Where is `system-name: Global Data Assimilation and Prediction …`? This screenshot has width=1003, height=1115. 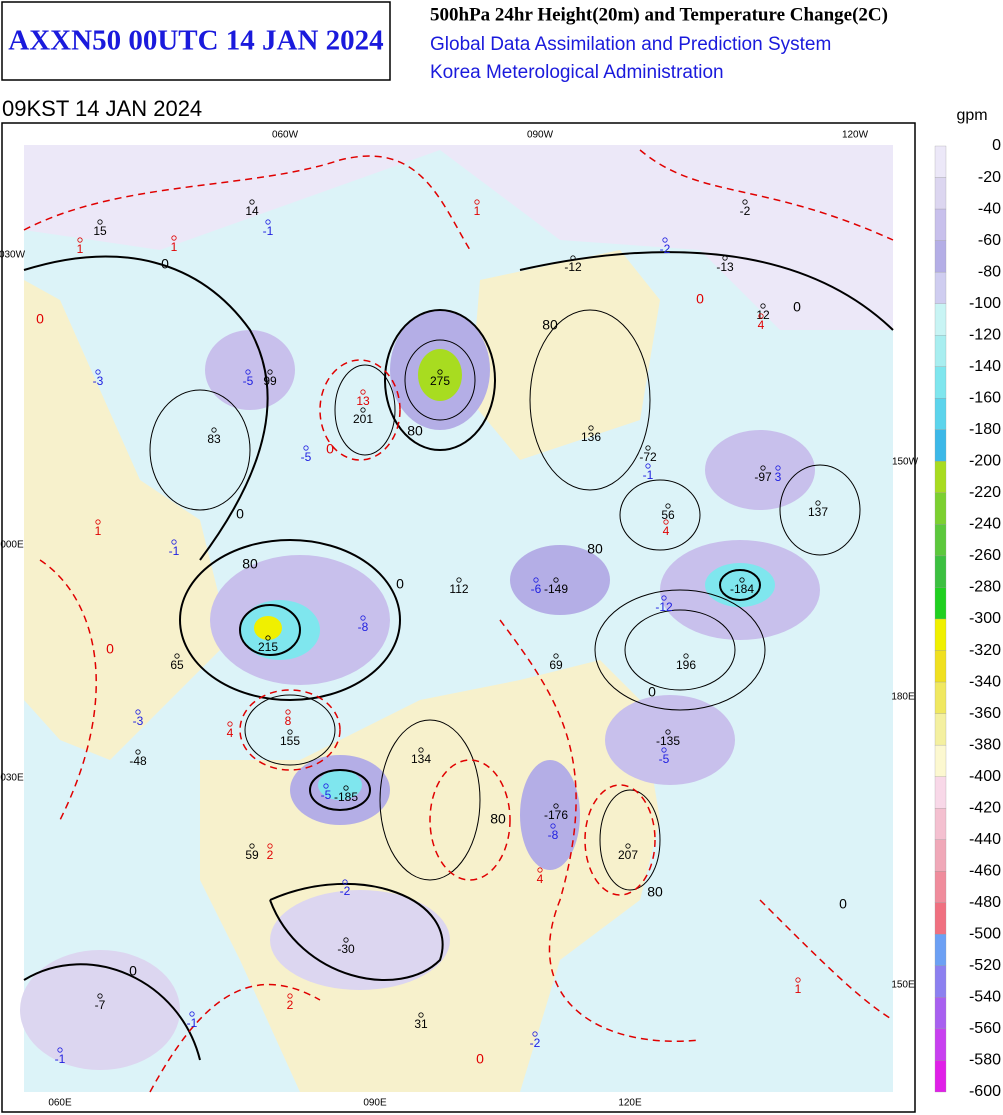 system-name: Global Data Assimilation and Prediction … is located at coordinates (630, 44).